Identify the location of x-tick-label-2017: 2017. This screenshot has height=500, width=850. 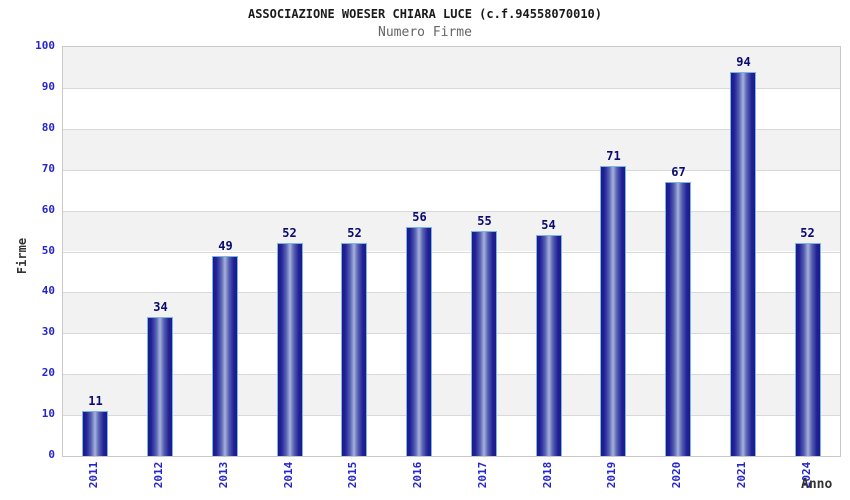
(482, 475).